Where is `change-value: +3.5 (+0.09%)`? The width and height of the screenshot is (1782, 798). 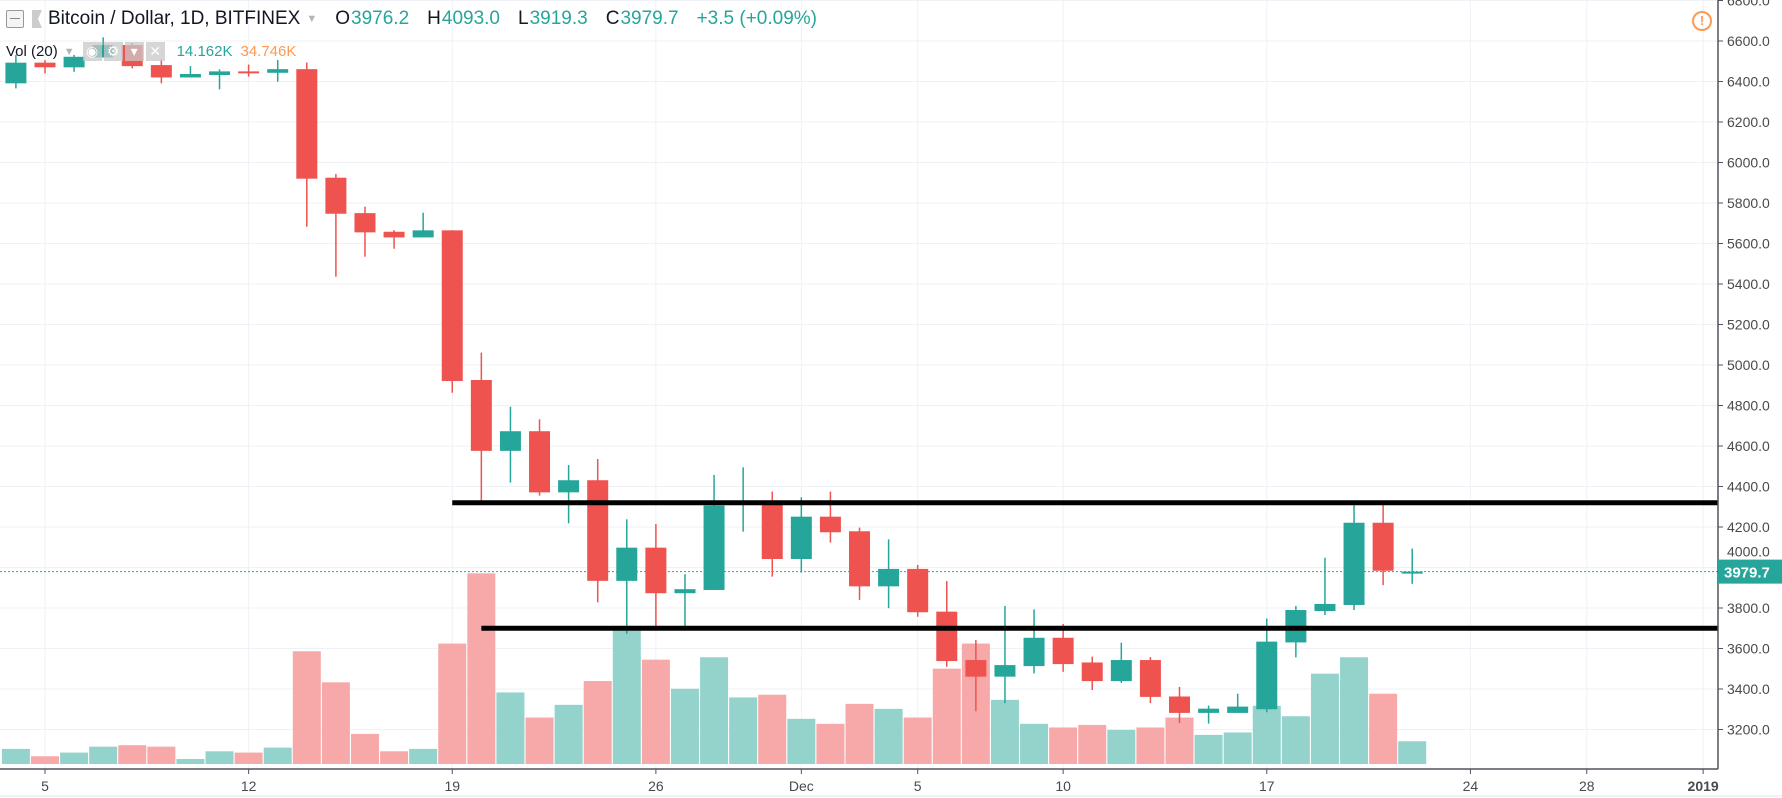
change-value: +3.5 (+0.09%) is located at coordinates (756, 18).